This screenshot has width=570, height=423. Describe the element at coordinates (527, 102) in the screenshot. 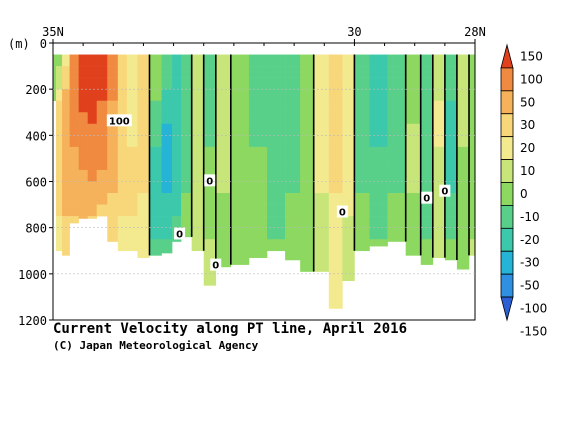

I see `colorbar-label: 50` at that location.